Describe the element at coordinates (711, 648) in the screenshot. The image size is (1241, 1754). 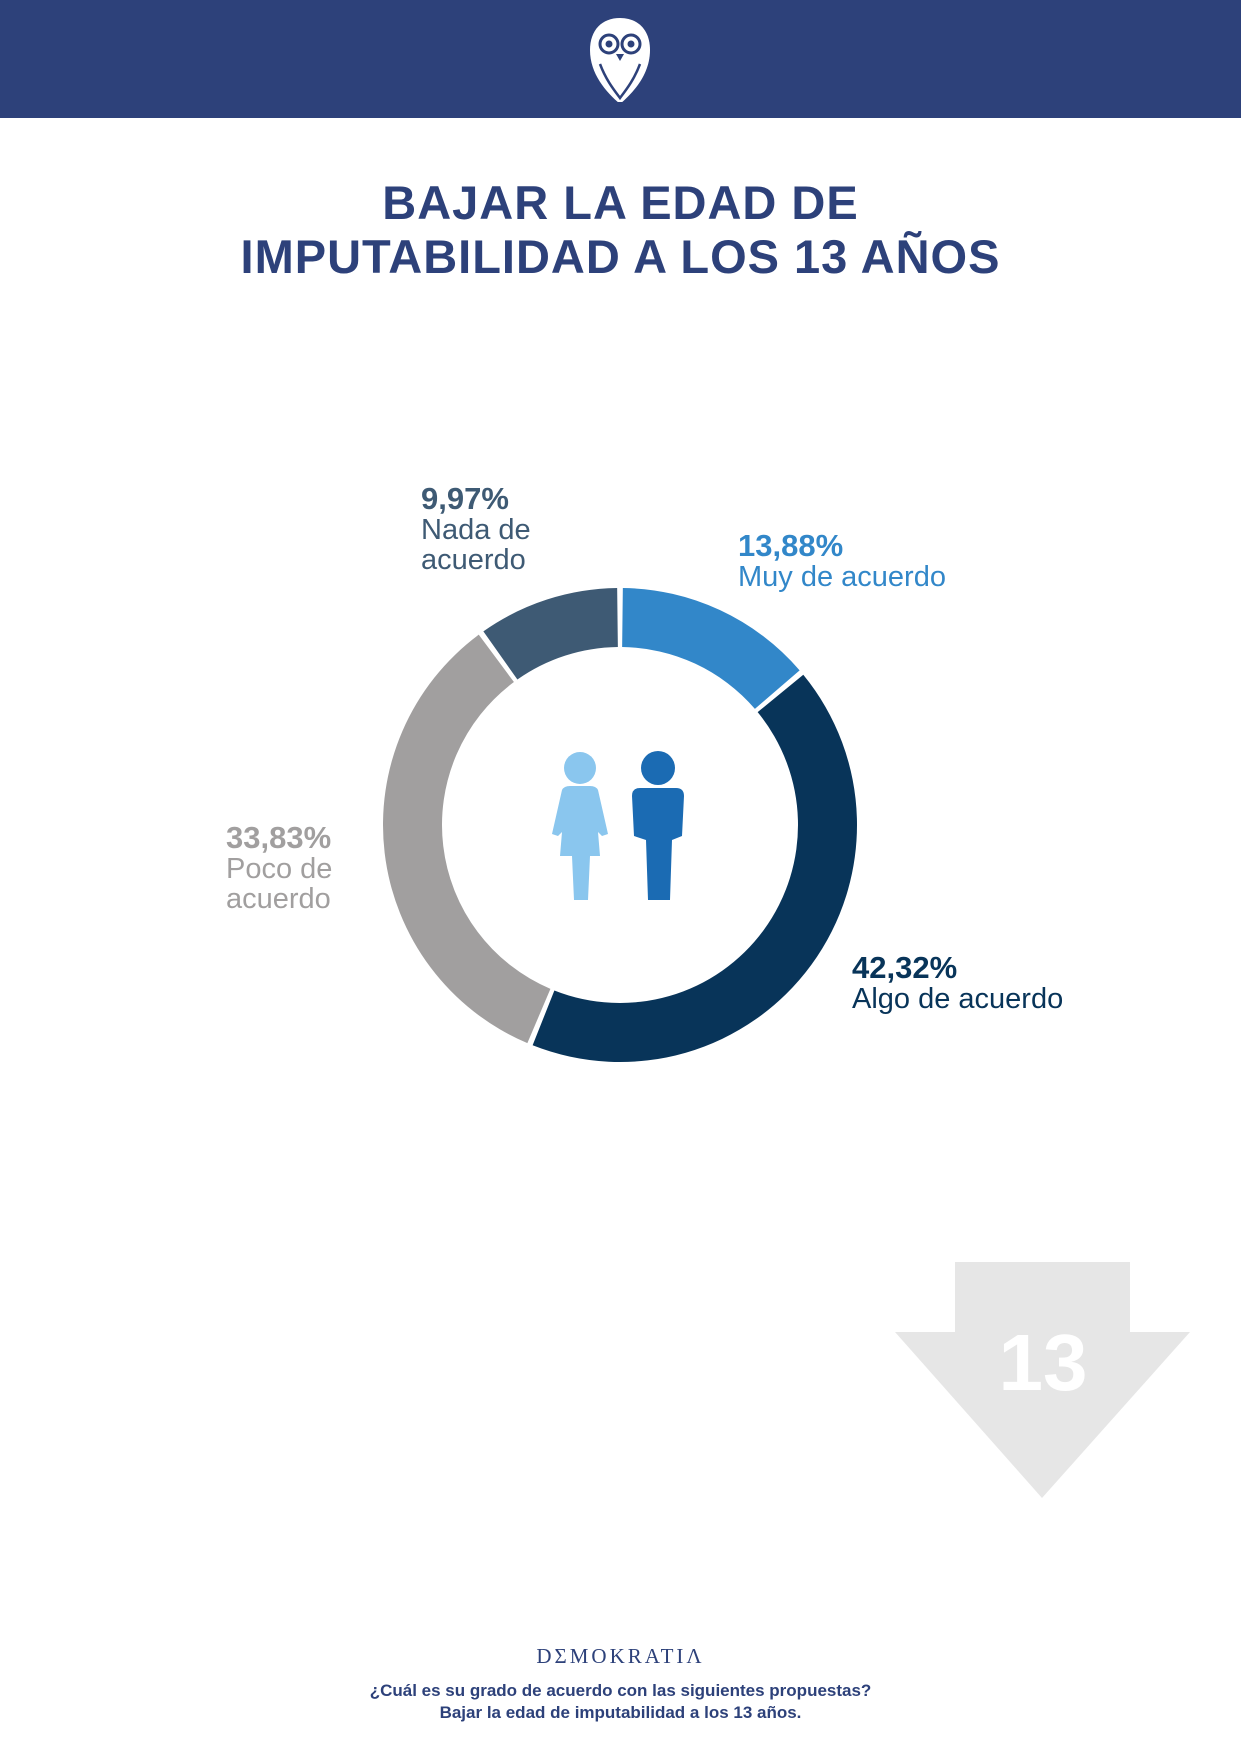
I see `slice-muy-de-acuerdo` at that location.